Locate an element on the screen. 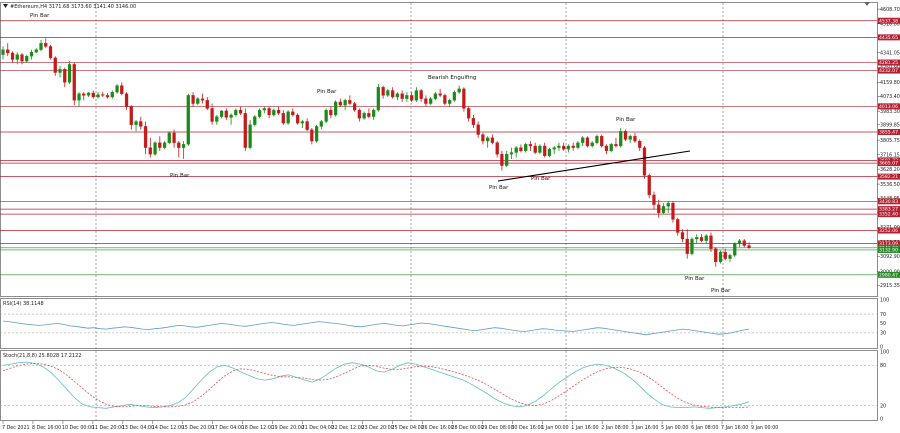  level-label-text: 3855.47 is located at coordinates (888, 133).